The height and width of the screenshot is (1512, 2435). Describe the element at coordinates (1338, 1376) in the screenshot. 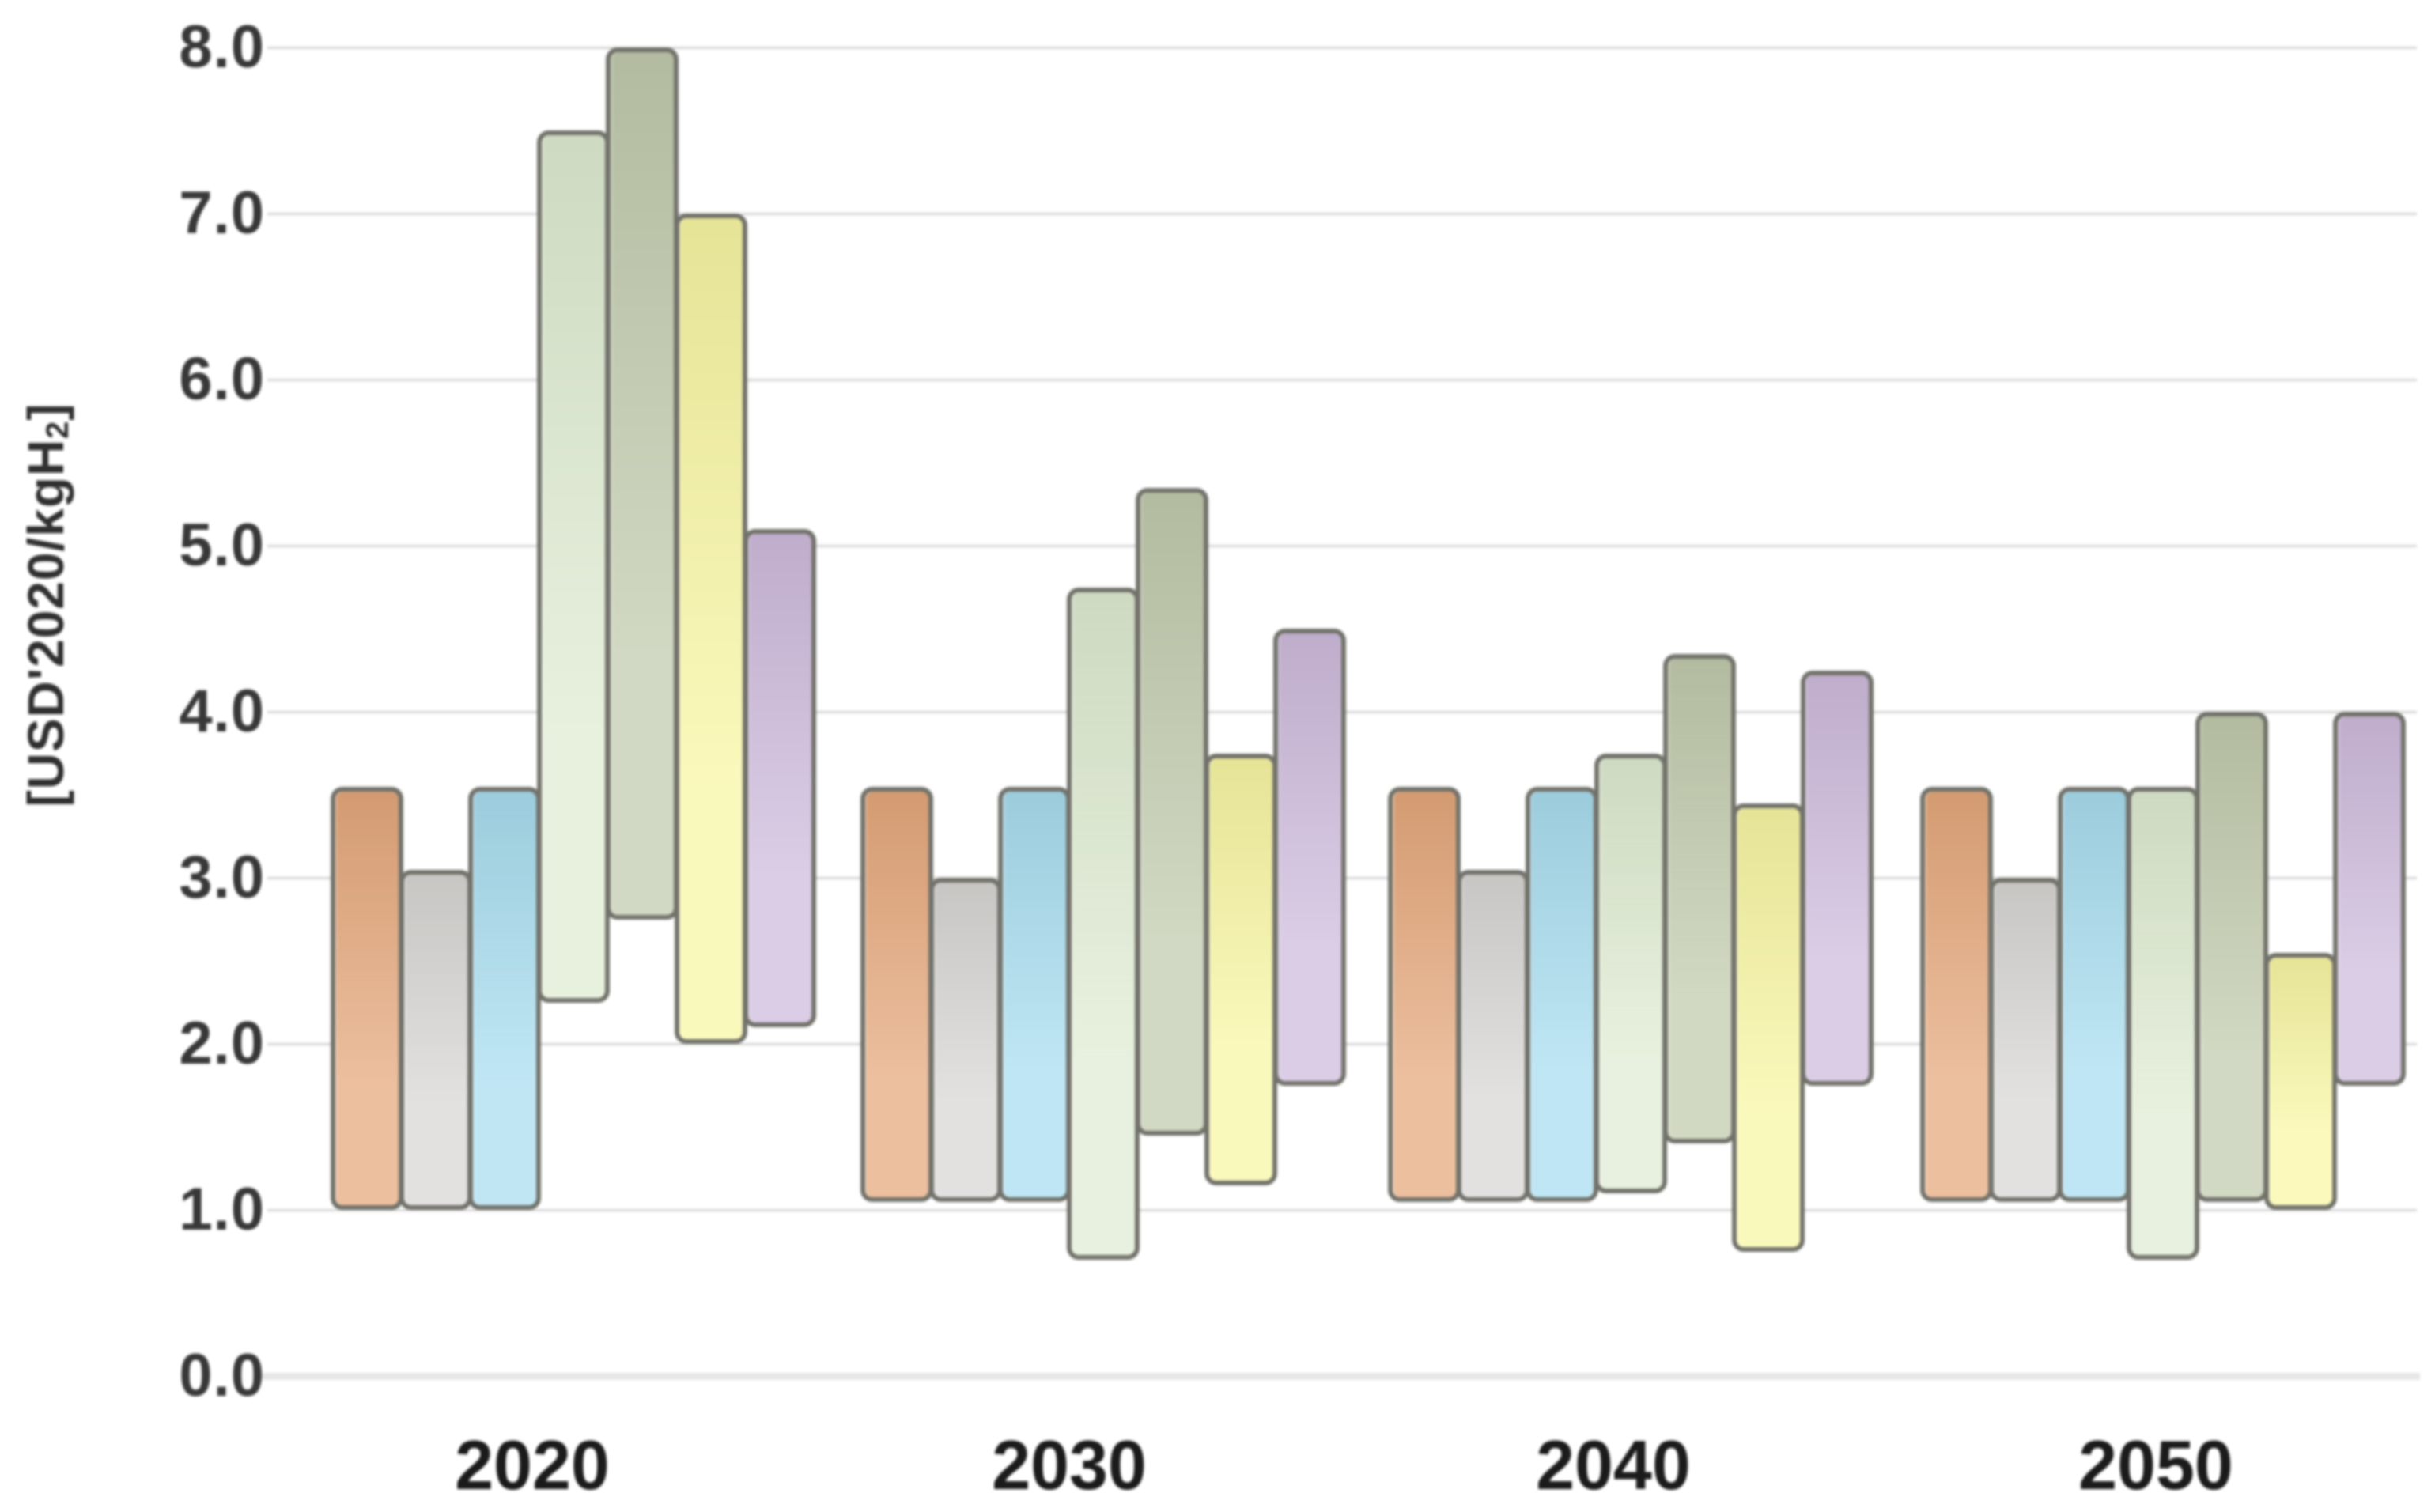

I see `x-axis-baseline` at that location.